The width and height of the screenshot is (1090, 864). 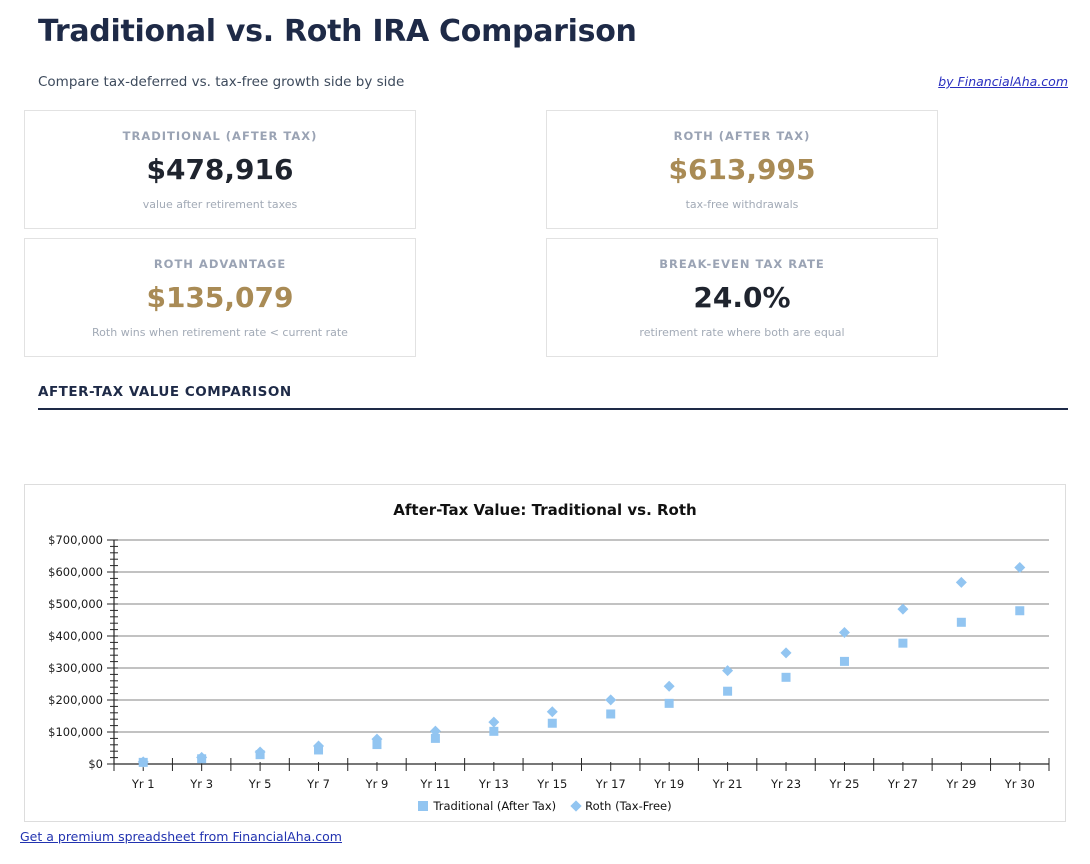 What do you see at coordinates (143, 784) in the screenshot?
I see `x-tick-label: Yr 1` at bounding box center [143, 784].